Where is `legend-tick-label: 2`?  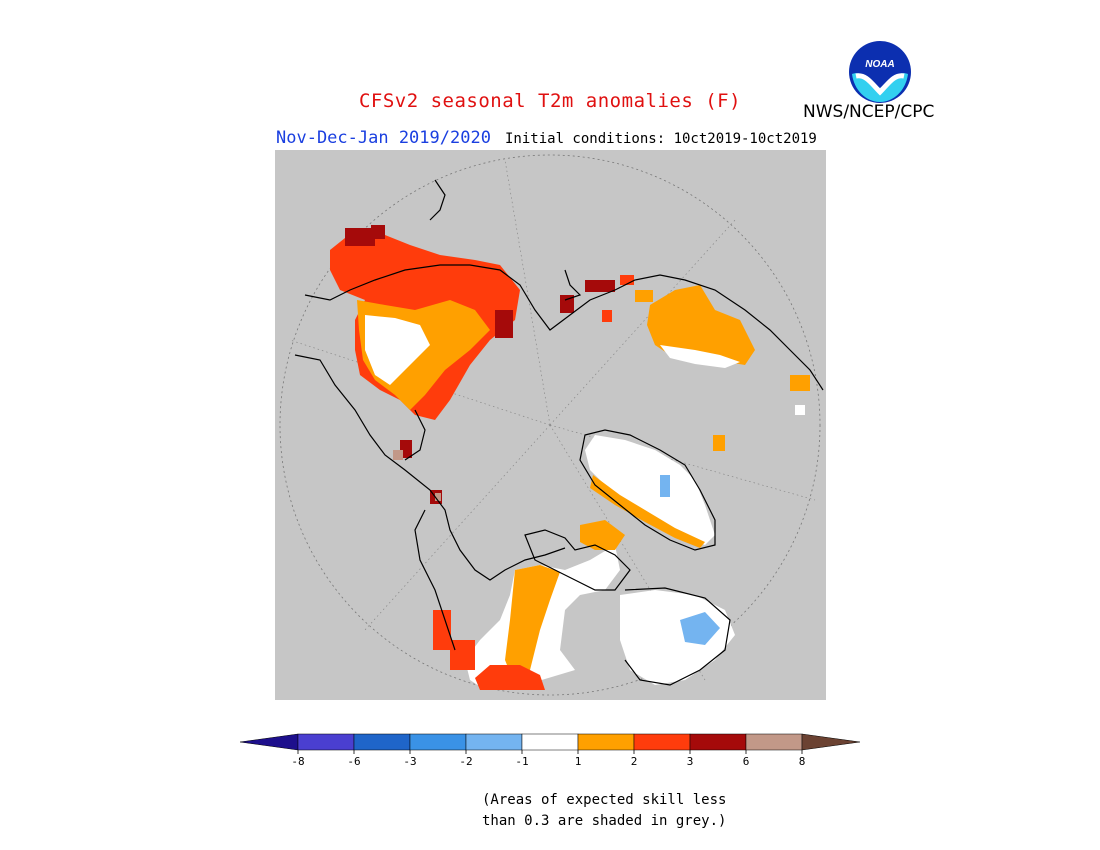 legend-tick-label: 2 is located at coordinates (634, 761).